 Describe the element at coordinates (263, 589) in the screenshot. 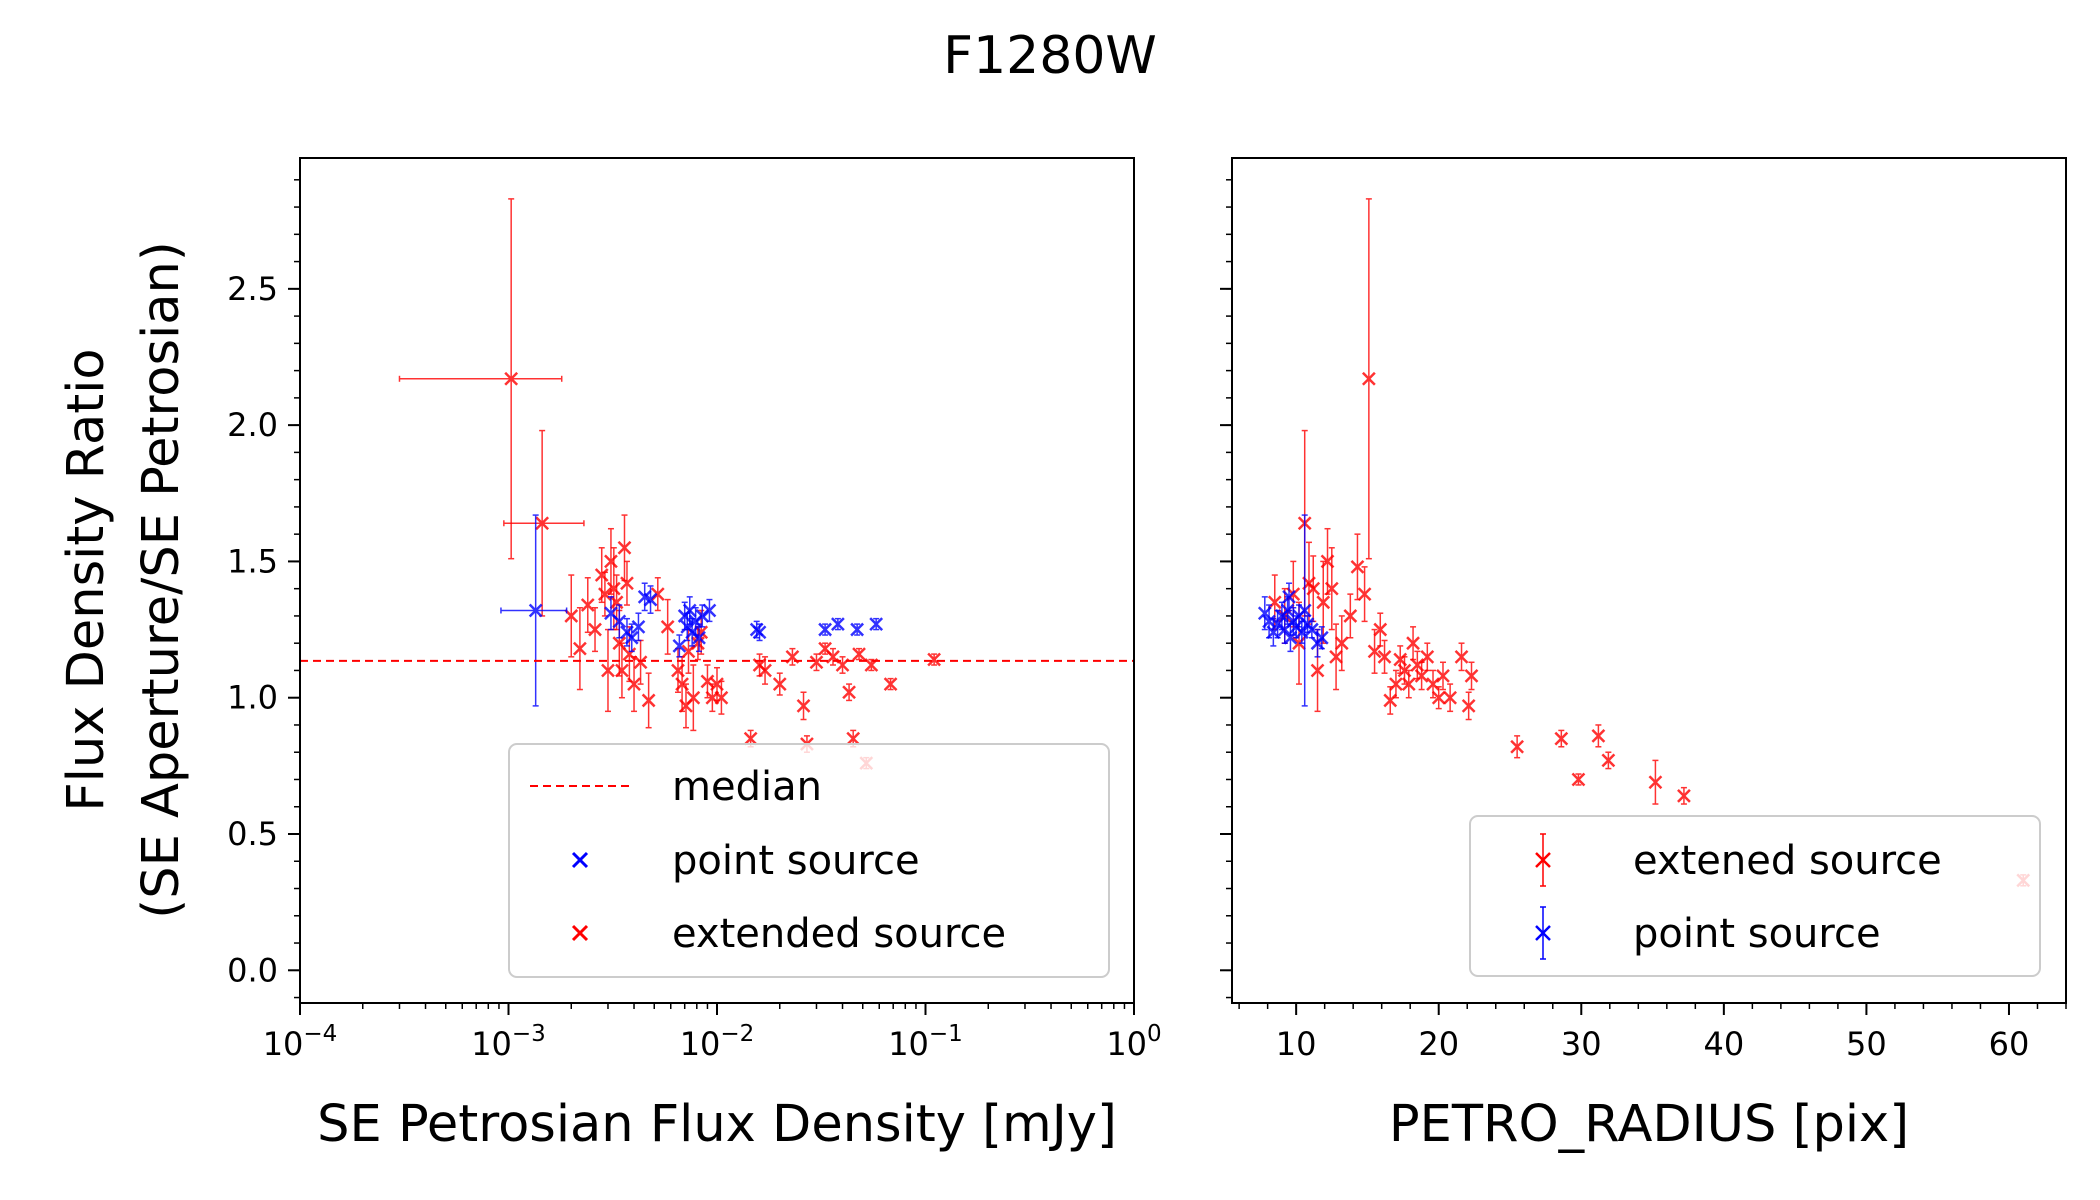

I see `left-y-ticks: 0.0 0.5 1.0 1.5 2.0 2.5` at that location.